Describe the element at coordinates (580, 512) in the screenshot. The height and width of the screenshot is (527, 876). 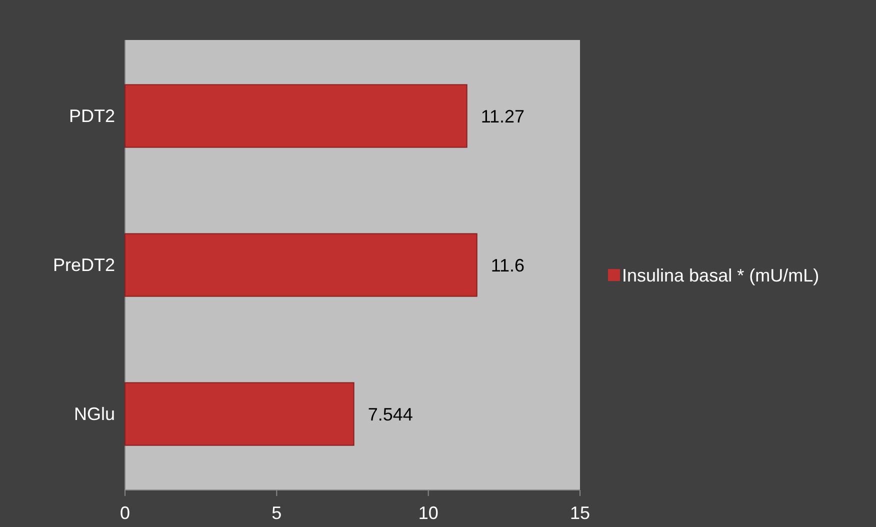
I see `x-tick-label: 15` at that location.